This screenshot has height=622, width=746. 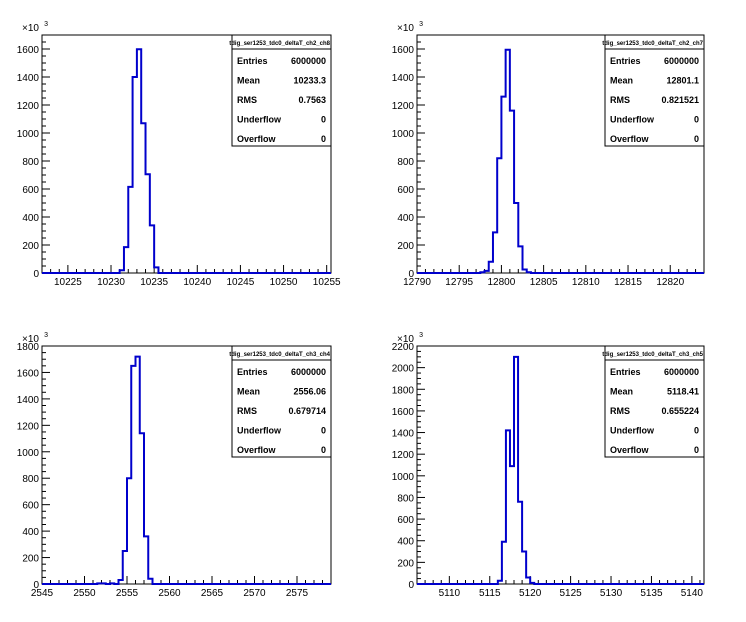 I want to click on x-tick-label: 12810, so click(x=586, y=282).